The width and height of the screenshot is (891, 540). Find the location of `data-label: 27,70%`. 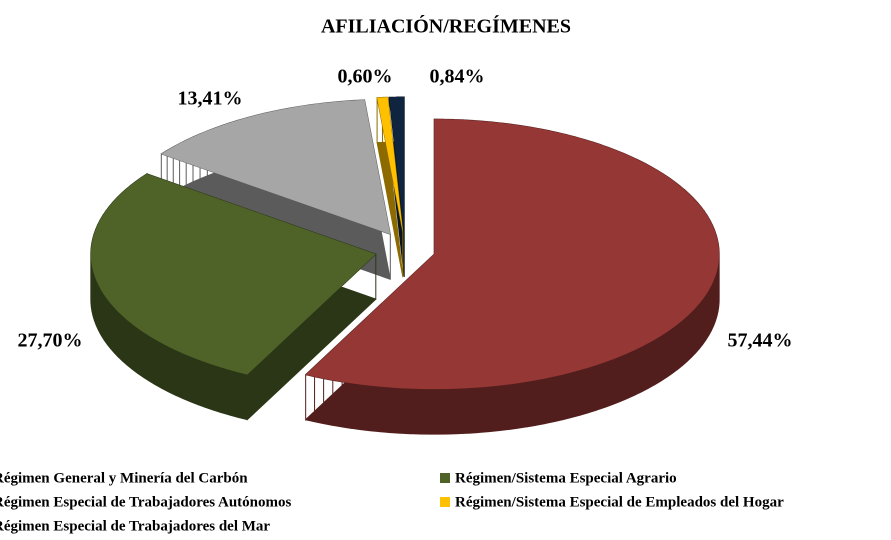

data-label: 27,70% is located at coordinates (50, 341).